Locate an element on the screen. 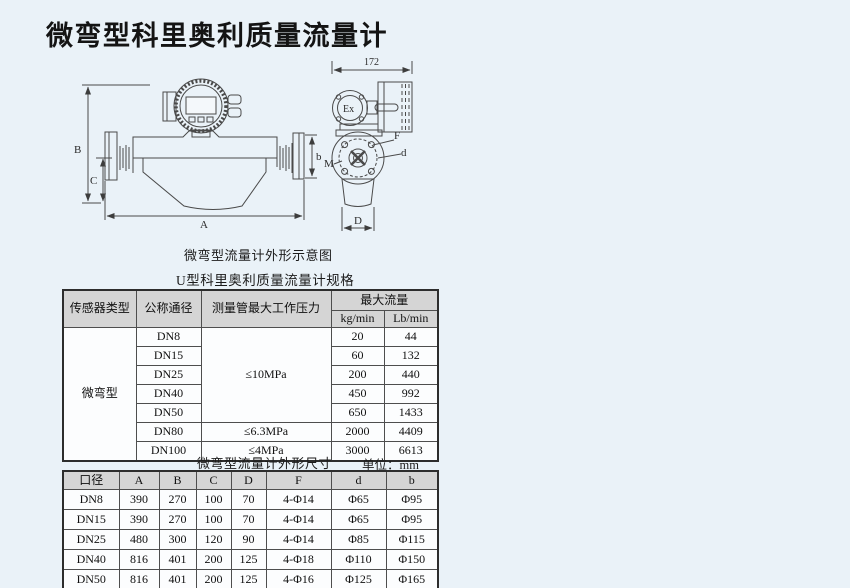  sensor-type-cell: 微弯型 is located at coordinates (99, 394).